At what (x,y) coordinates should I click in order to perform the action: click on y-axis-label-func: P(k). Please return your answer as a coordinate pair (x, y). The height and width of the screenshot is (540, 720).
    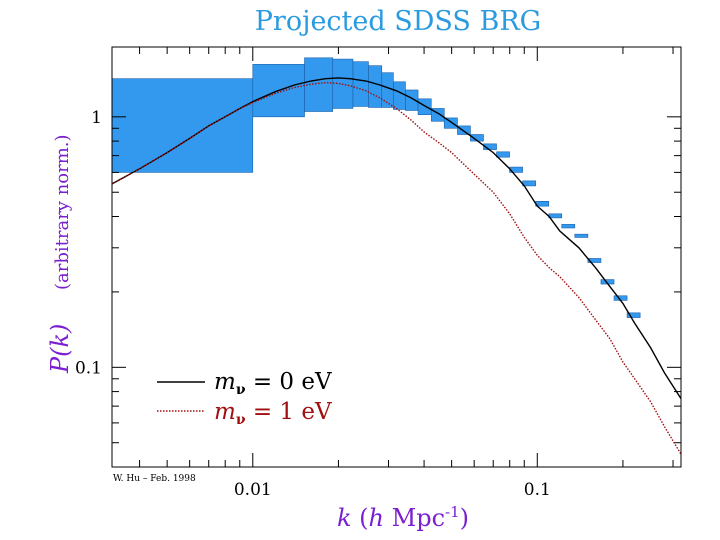
    Looking at the image, I should click on (60, 349).